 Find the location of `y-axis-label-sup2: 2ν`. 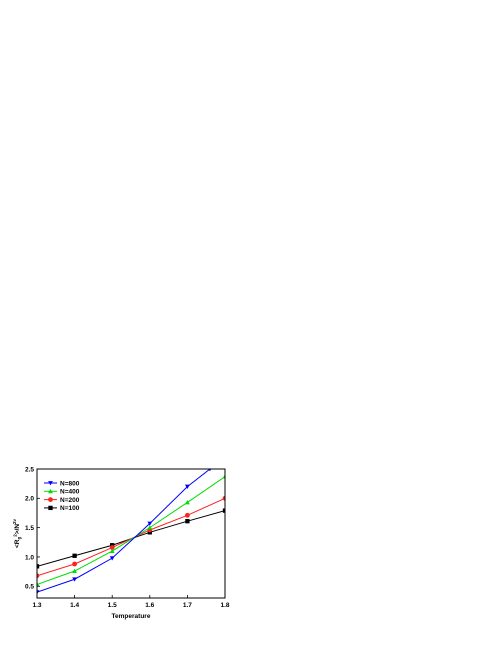

y-axis-label-sup2: 2ν is located at coordinates (14, 521).